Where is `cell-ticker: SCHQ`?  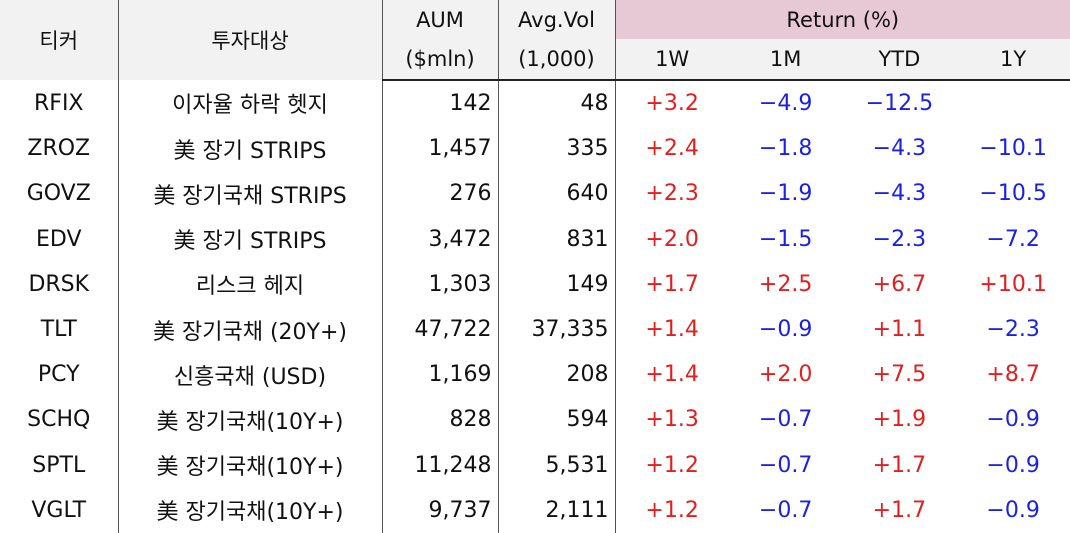 cell-ticker: SCHQ is located at coordinates (59, 420).